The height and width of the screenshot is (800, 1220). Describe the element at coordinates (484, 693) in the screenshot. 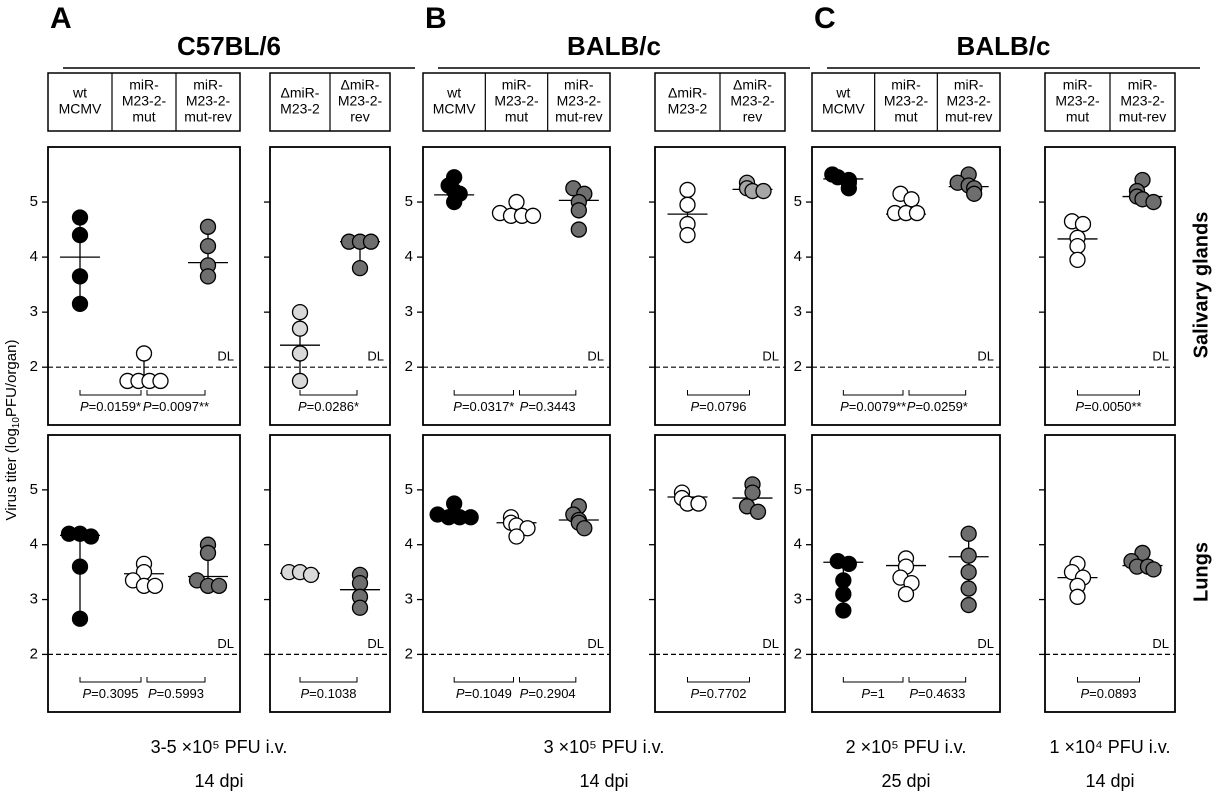

I see `p-value: P=0.1049` at that location.